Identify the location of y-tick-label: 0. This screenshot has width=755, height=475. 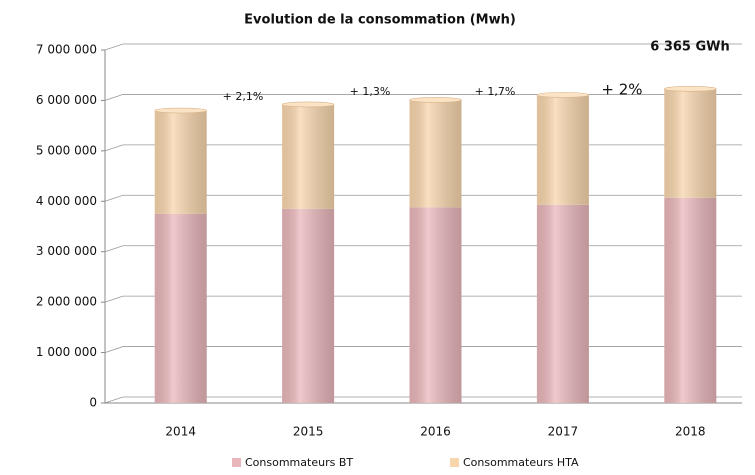
(93, 403).